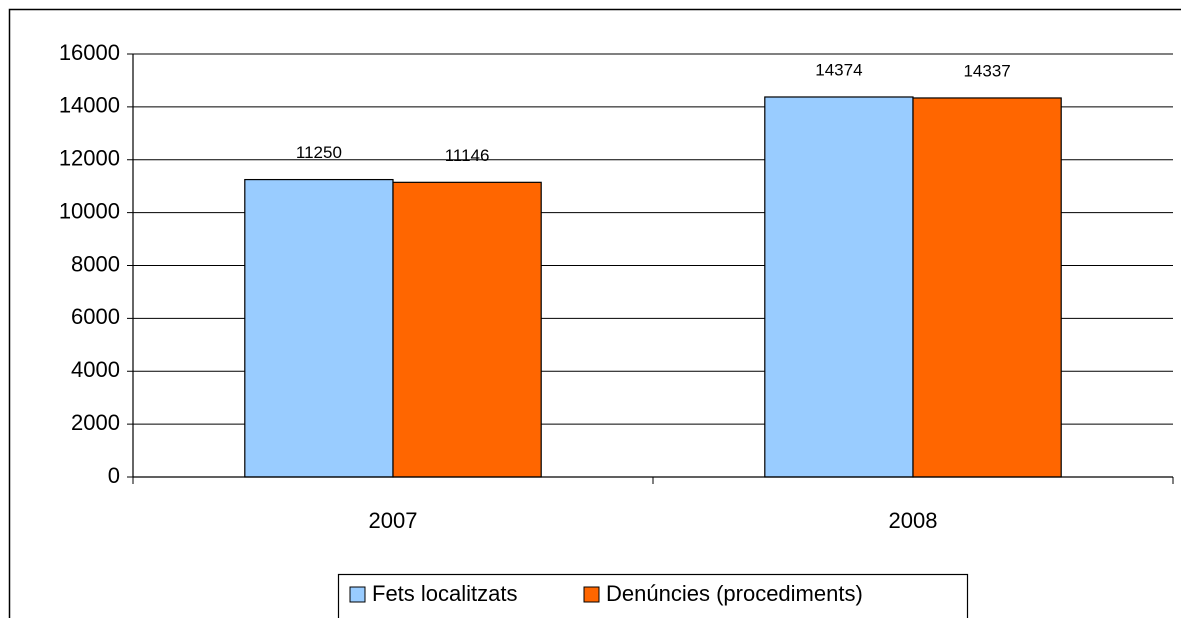 The image size is (1181, 618). I want to click on legend-label: Denúncies (procediments), so click(734, 593).